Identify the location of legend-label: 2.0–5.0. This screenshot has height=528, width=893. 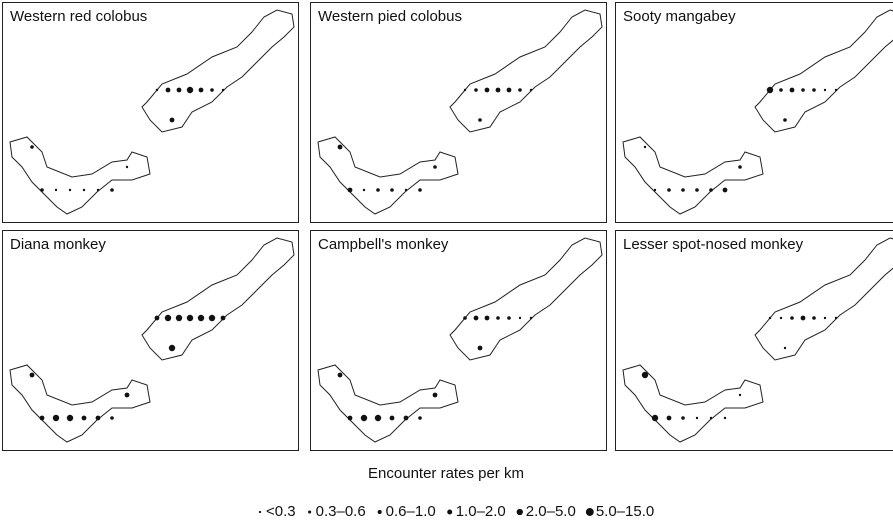
(551, 511).